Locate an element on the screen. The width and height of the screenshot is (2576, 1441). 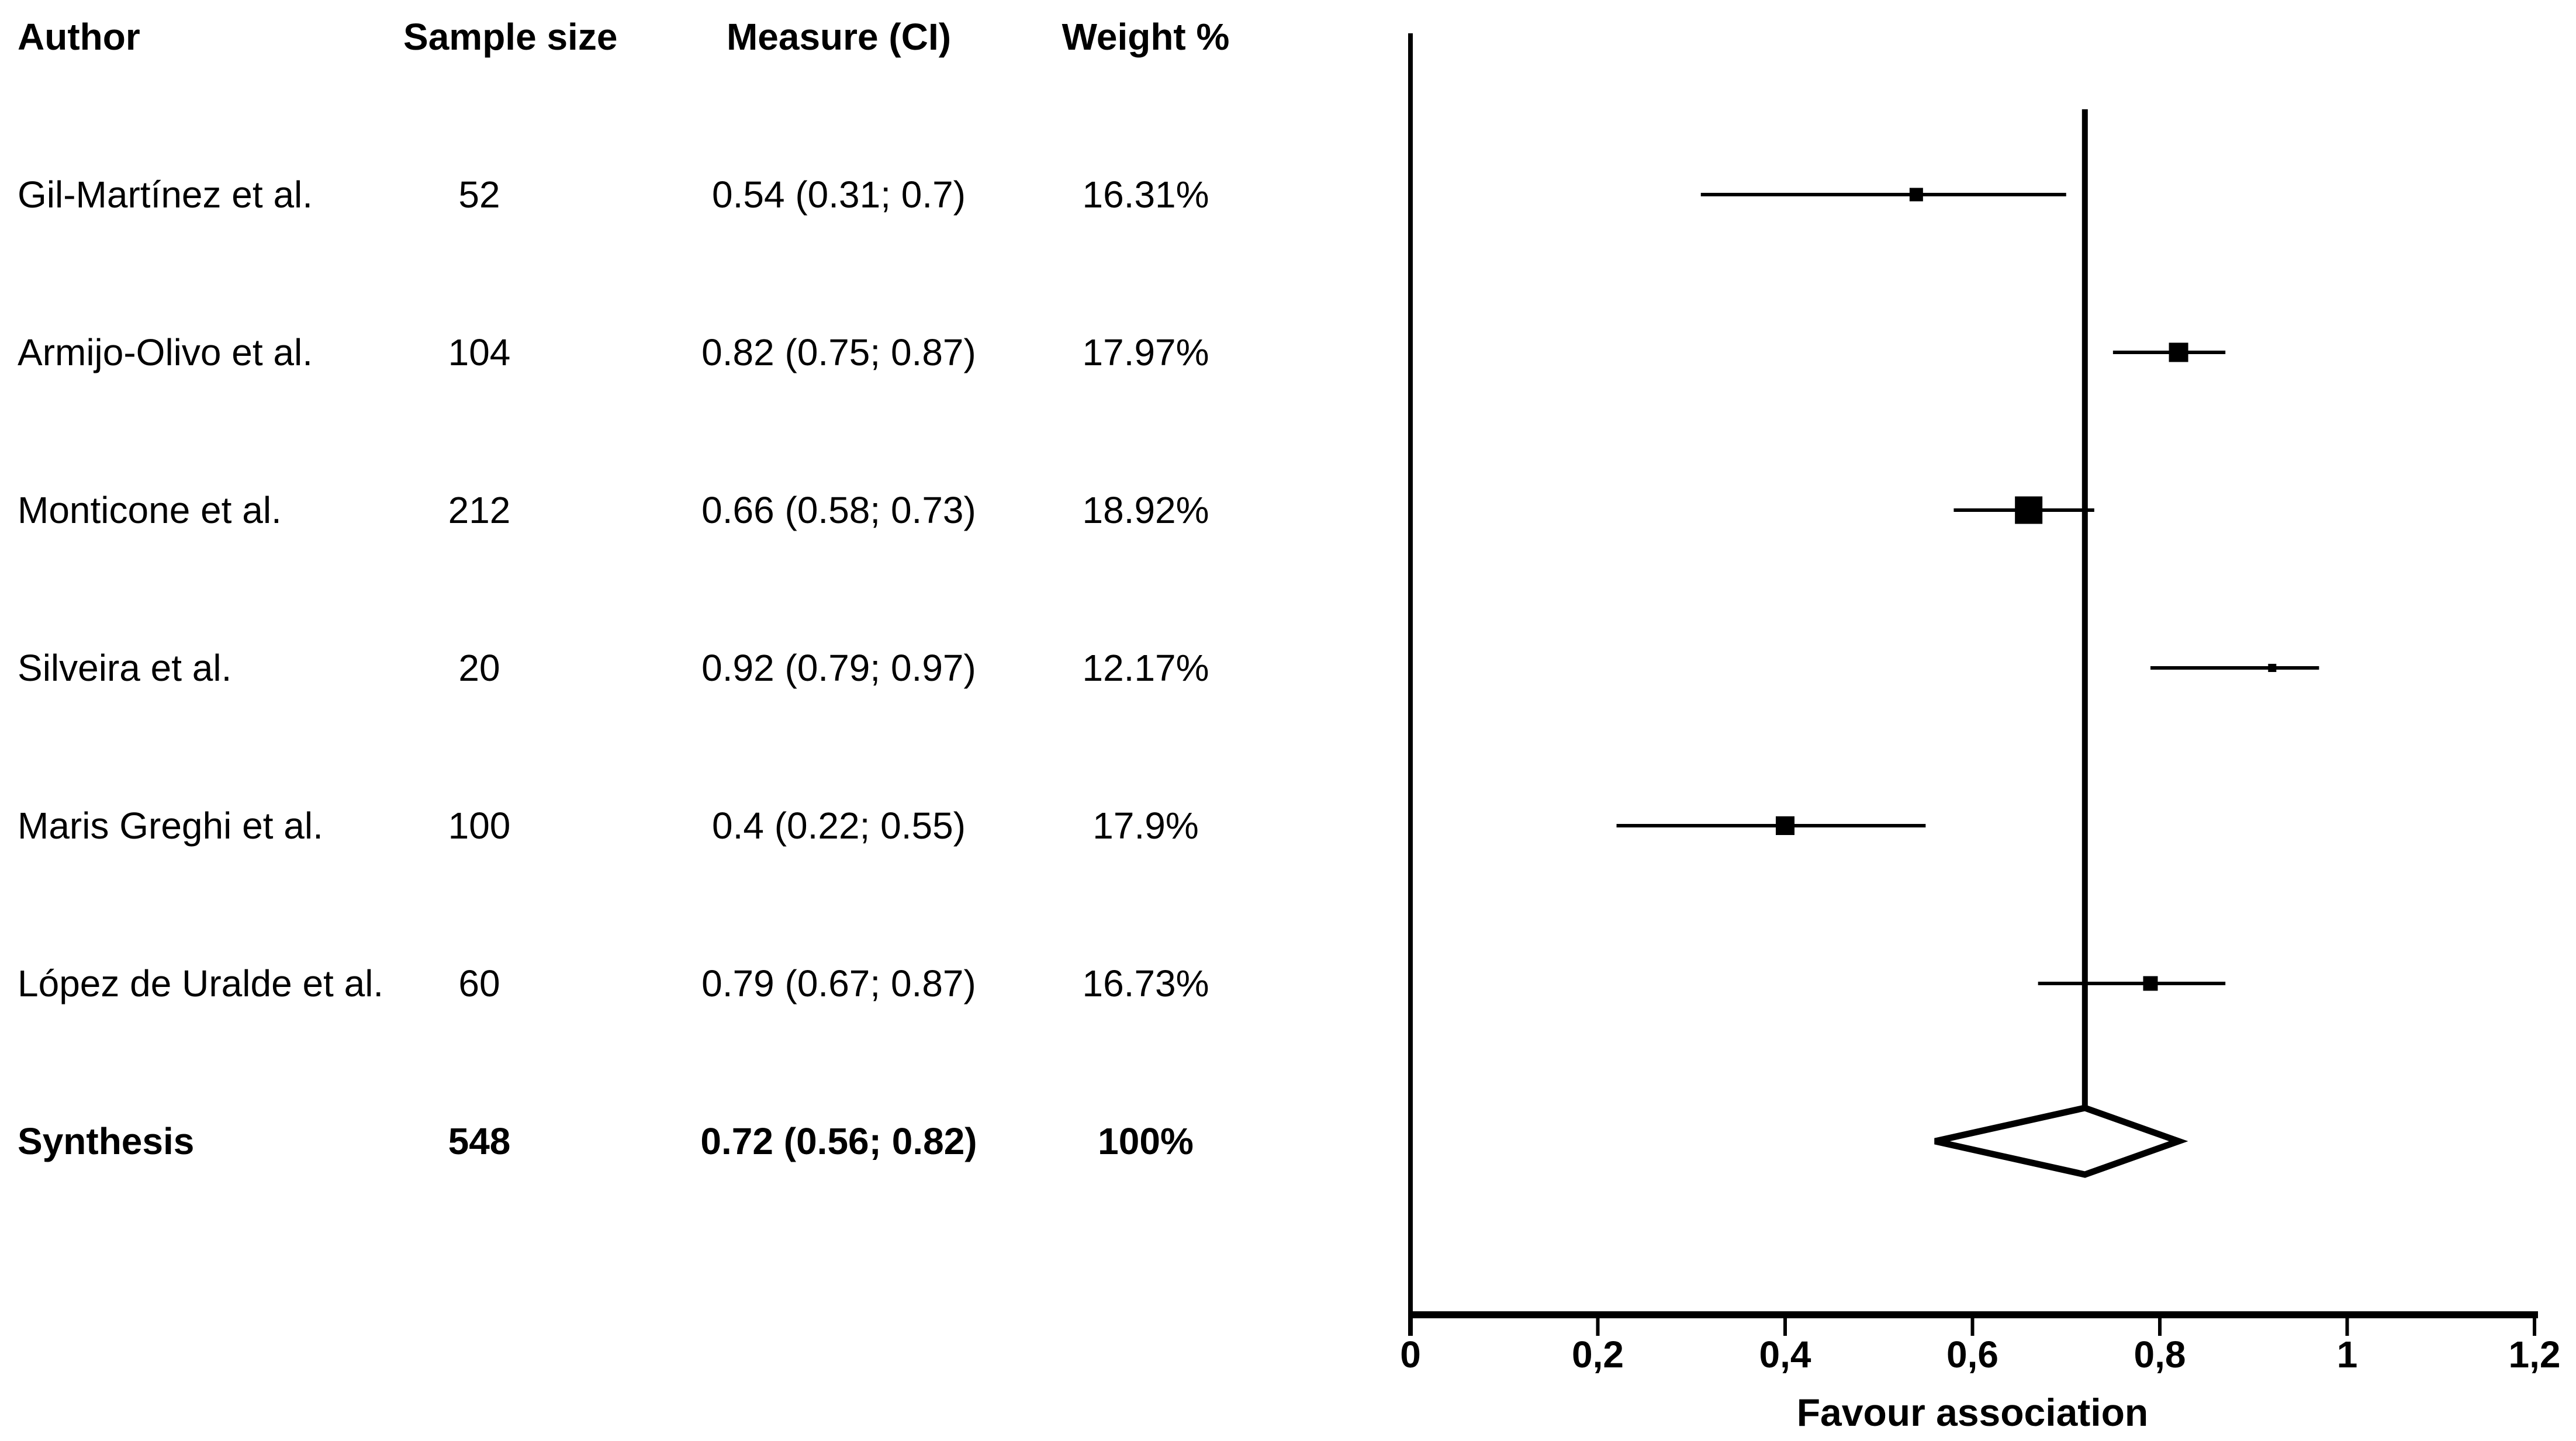
author-cell: Silveira et al. is located at coordinates (125, 668).